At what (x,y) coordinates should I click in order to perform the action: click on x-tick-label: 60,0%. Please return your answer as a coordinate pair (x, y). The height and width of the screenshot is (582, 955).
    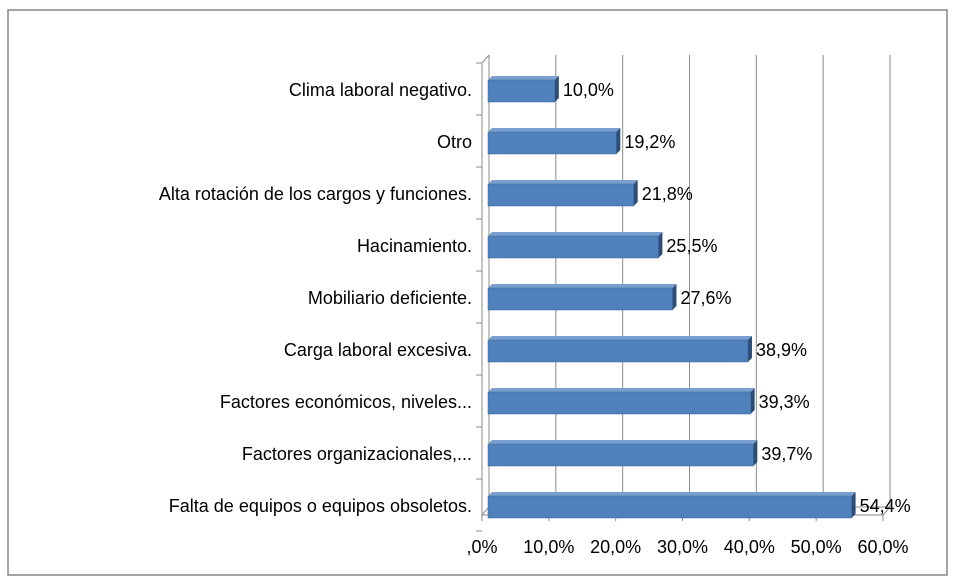
    Looking at the image, I should click on (882, 547).